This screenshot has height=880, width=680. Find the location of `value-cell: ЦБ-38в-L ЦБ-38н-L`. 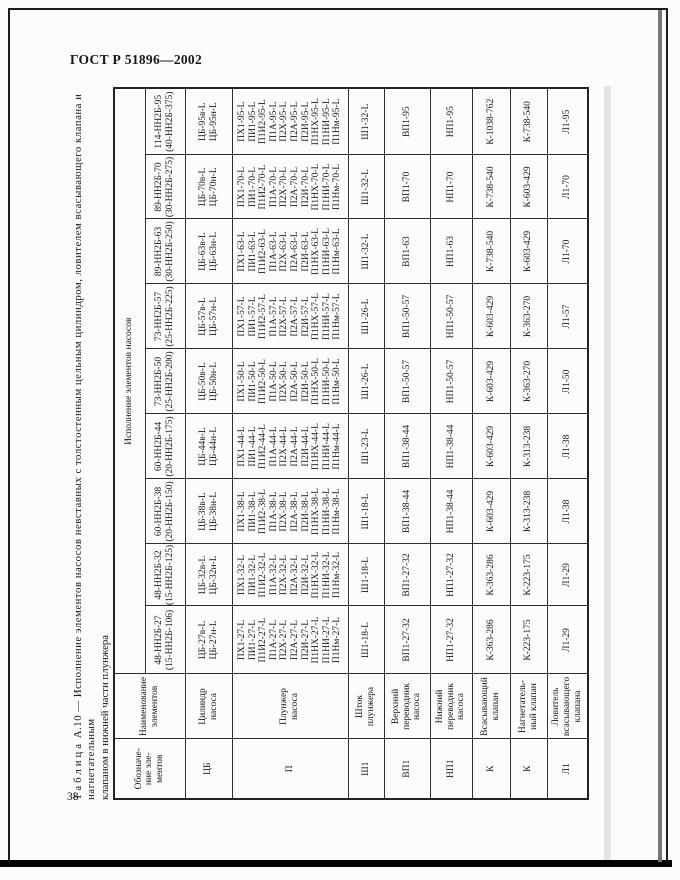

value-cell: ЦБ-38в-L ЦБ-38н-L is located at coordinates (208, 511).